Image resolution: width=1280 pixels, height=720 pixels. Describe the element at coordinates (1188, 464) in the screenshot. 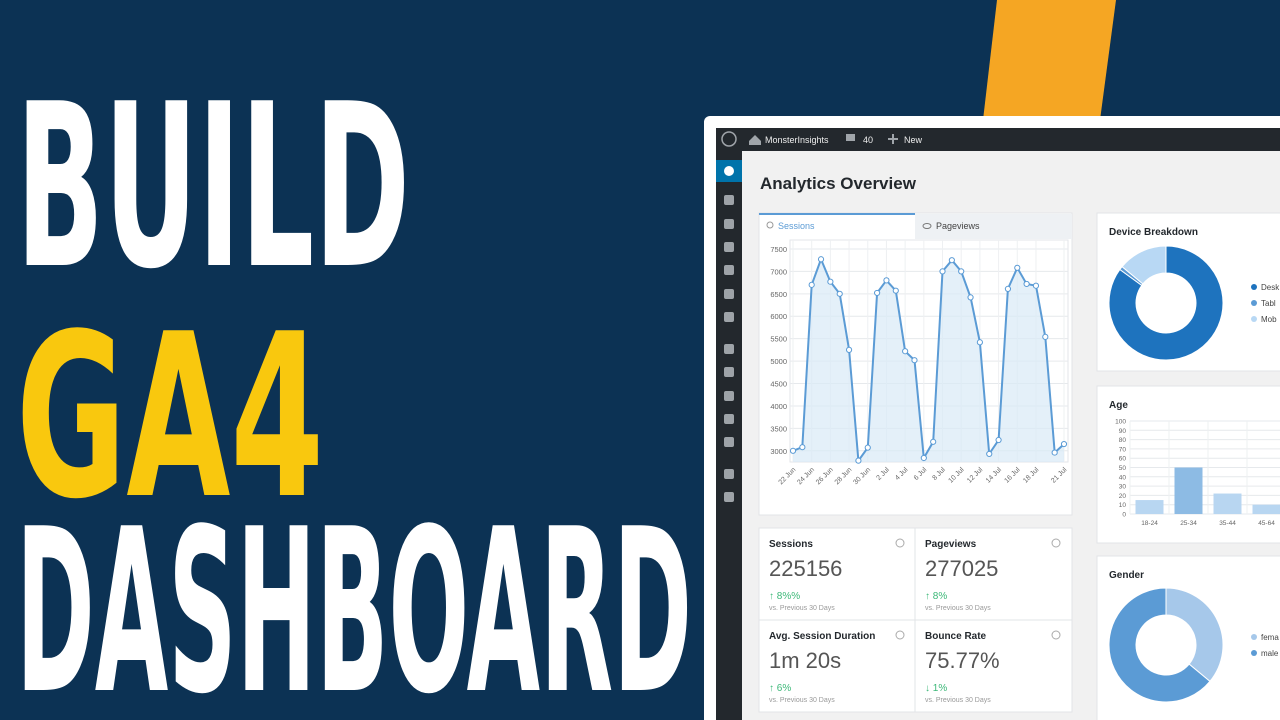

I see `panel` at that location.